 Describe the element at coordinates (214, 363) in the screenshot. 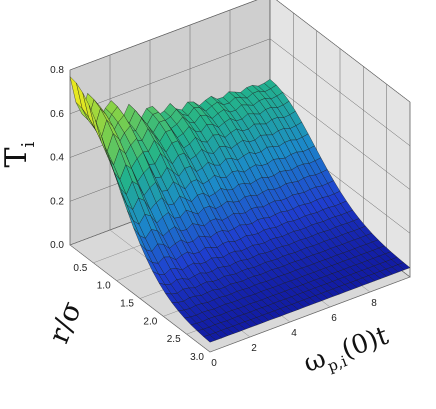

I see `x-tick-label: 0` at that location.